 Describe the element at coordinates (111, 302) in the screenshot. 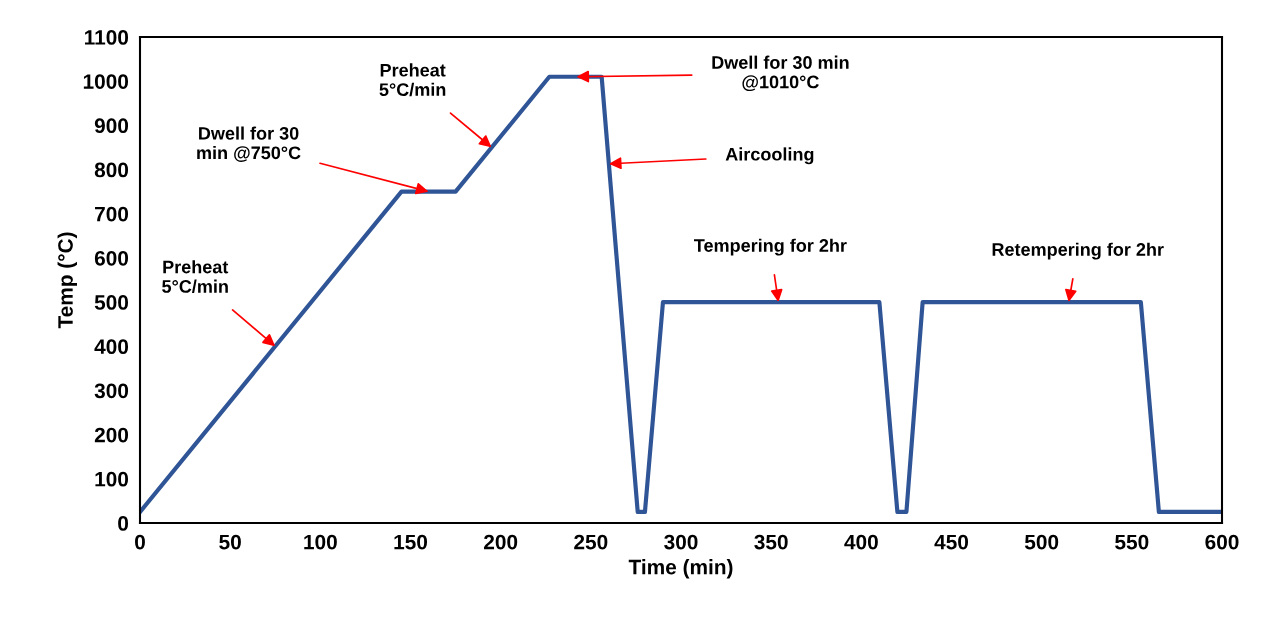

I see `y-tick-label: 500` at that location.